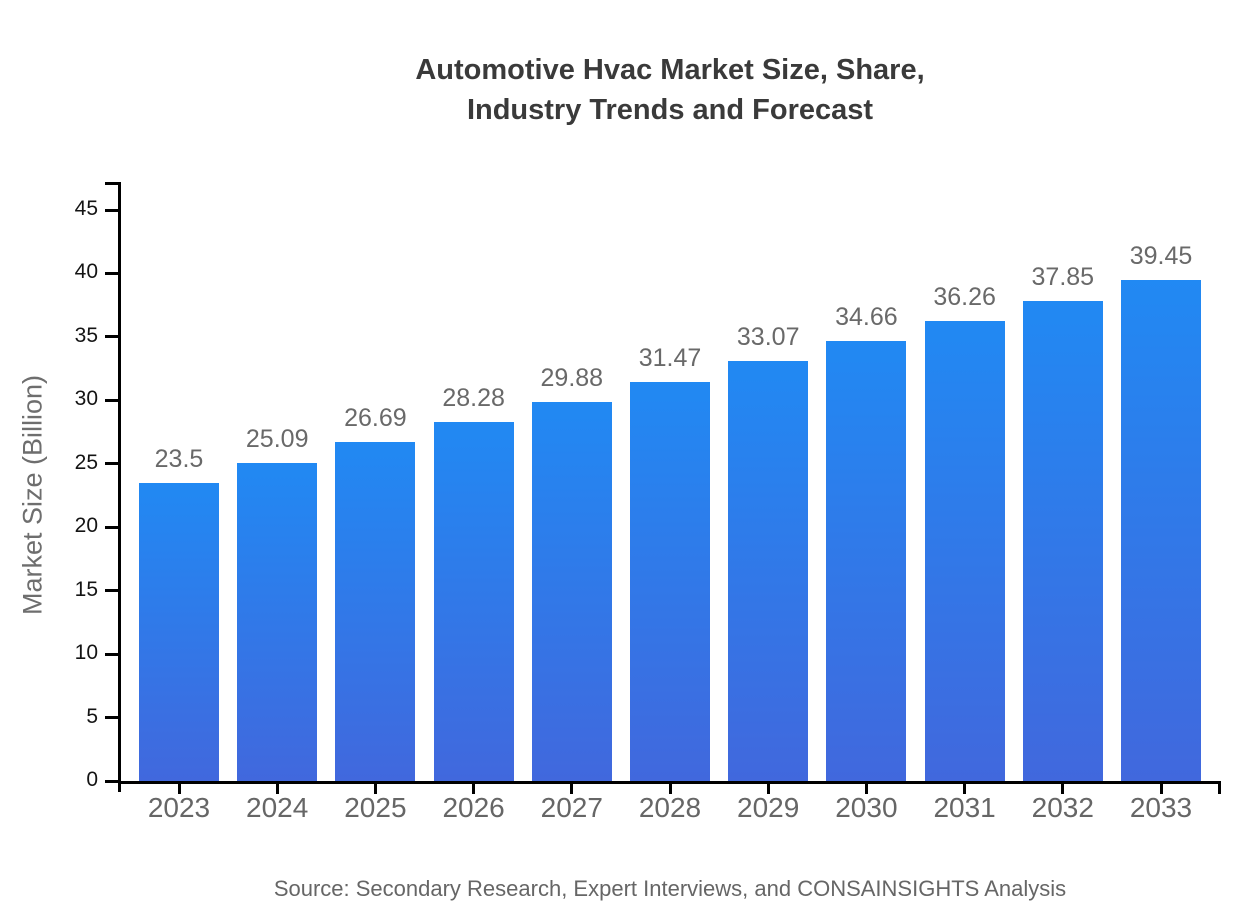 Image resolution: width=1260 pixels, height=920 pixels. What do you see at coordinates (571, 807) in the screenshot?
I see `x-axis-tick-label: 2027` at bounding box center [571, 807].